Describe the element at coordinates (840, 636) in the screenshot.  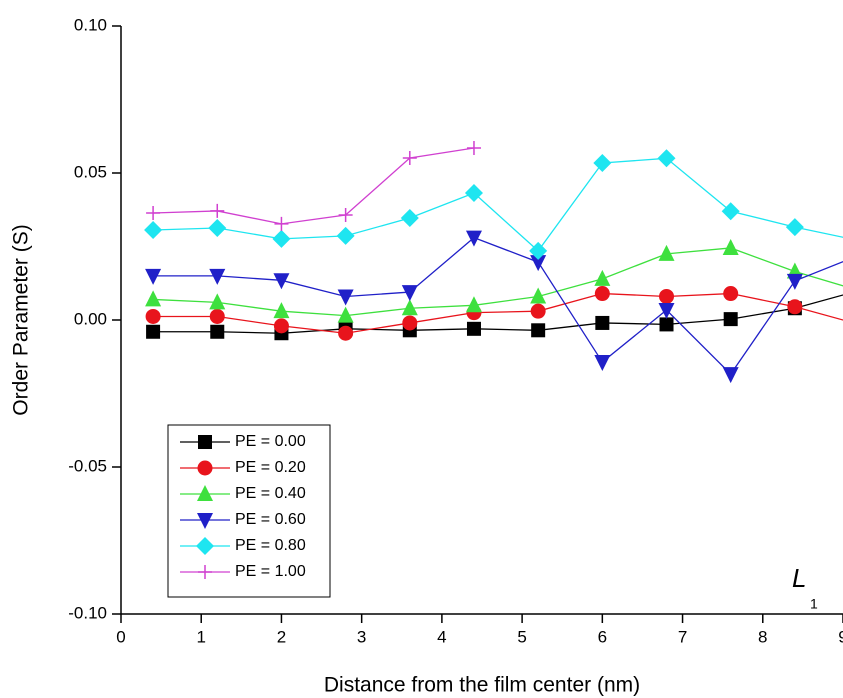
I see `x-tick-label: 9` at that location.